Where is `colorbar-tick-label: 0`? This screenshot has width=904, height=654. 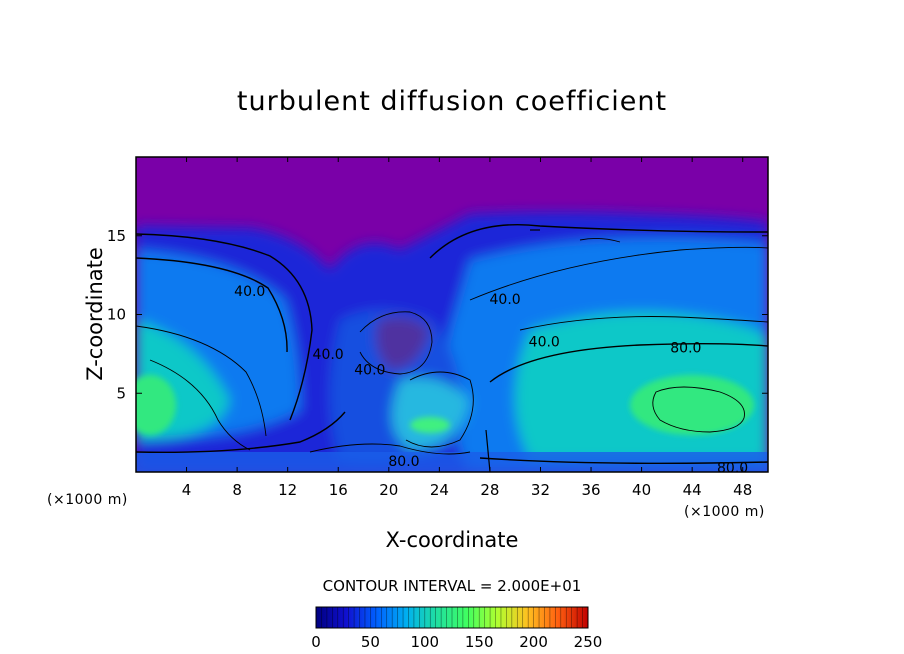 colorbar-tick-label: 0 is located at coordinates (316, 642).